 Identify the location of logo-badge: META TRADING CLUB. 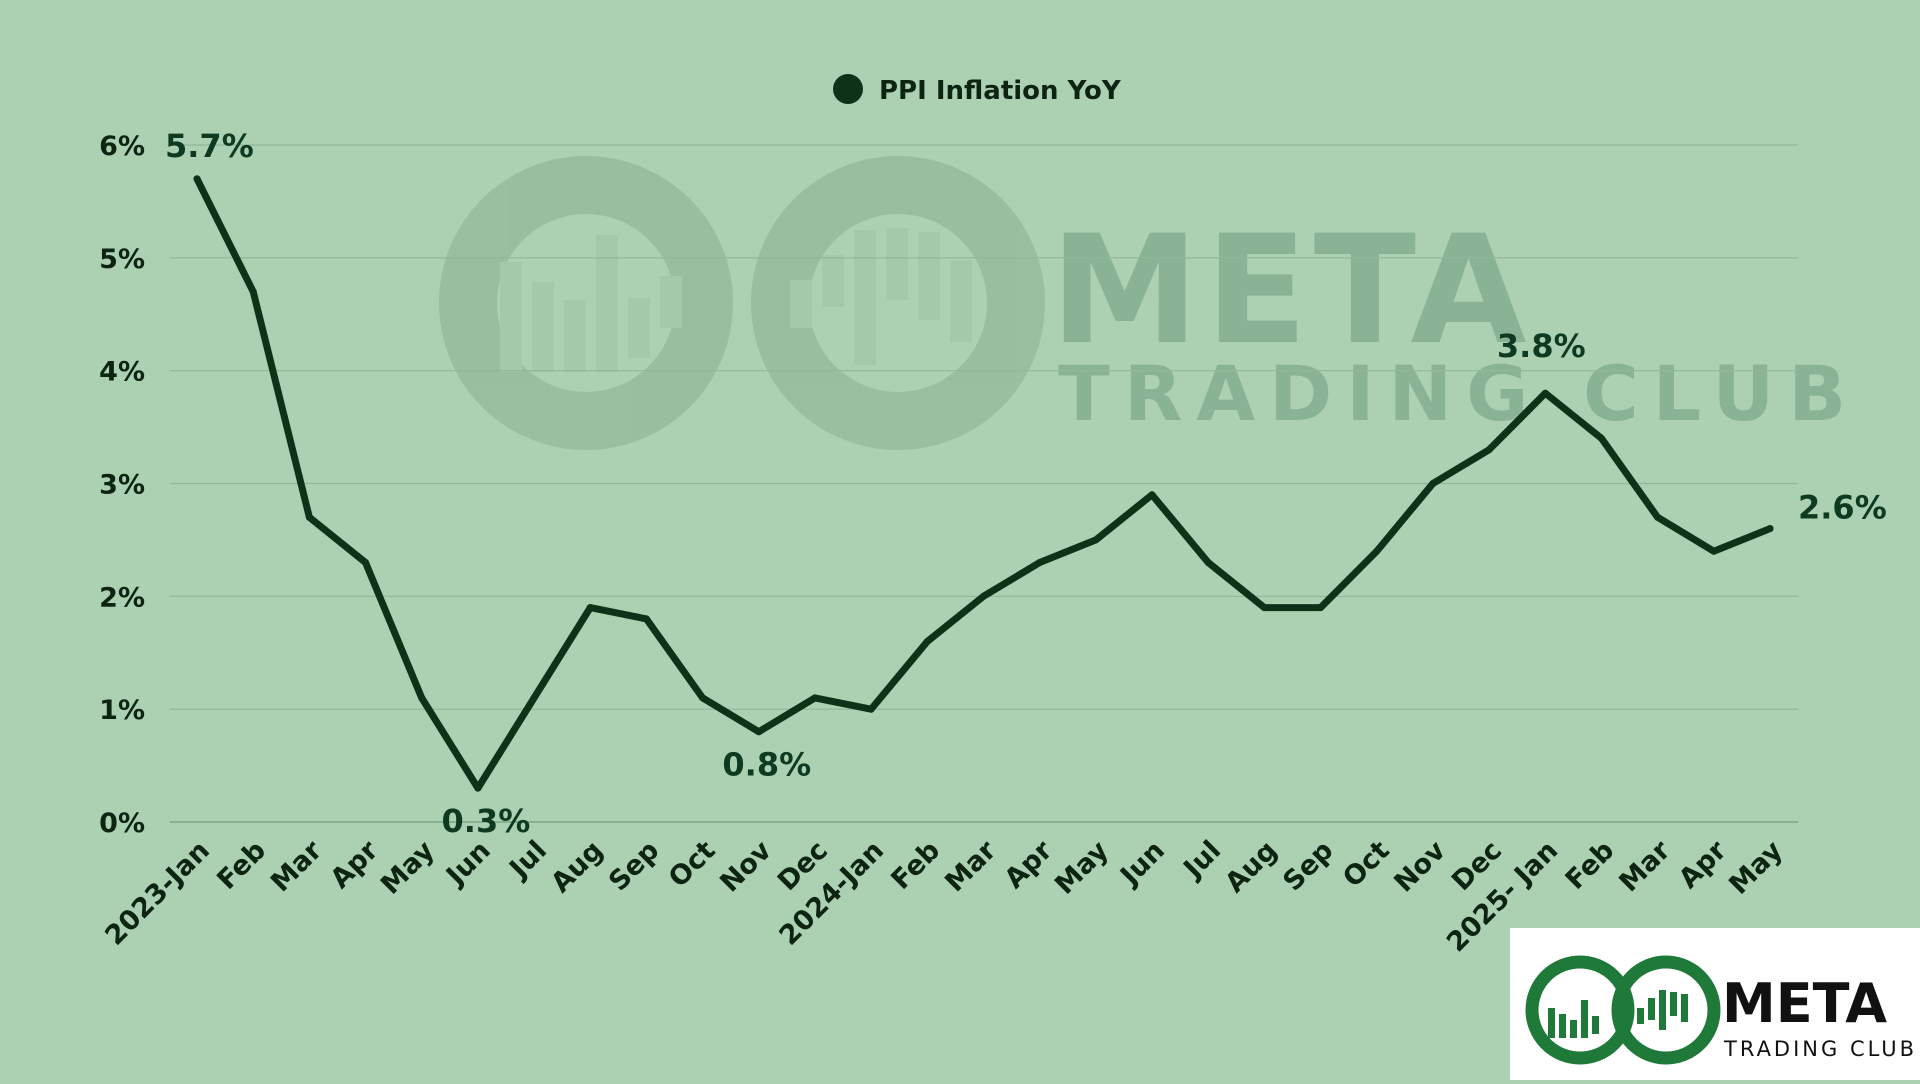
(1715, 1004).